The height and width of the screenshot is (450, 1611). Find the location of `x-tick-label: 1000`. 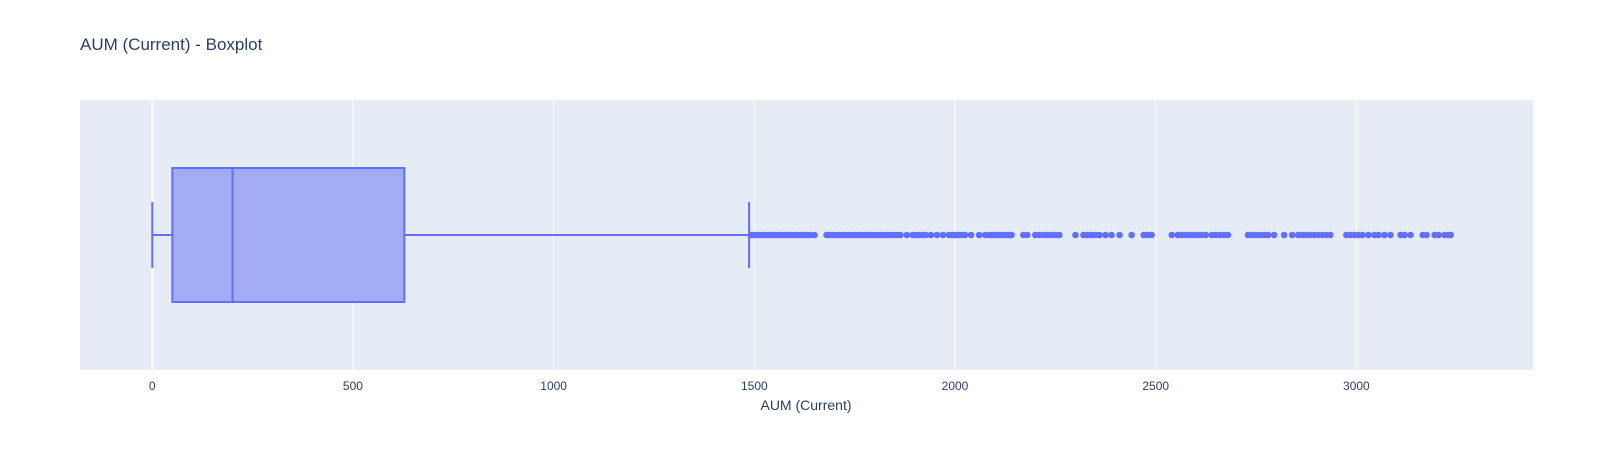

x-tick-label: 1000 is located at coordinates (553, 386).